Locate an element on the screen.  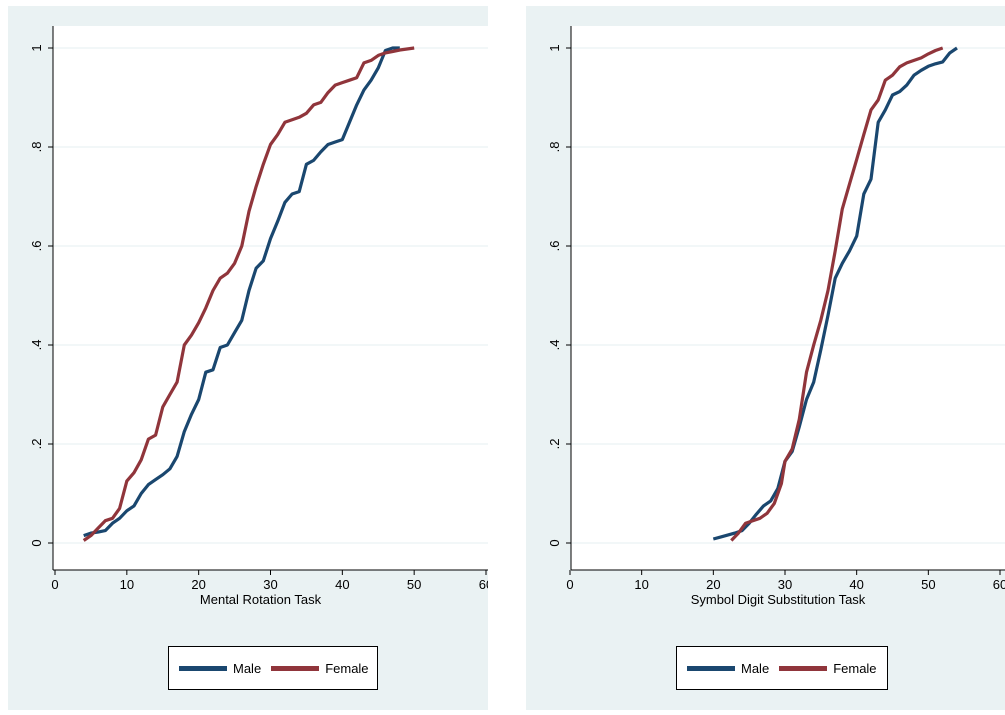
series-line-female is located at coordinates (837, 294).